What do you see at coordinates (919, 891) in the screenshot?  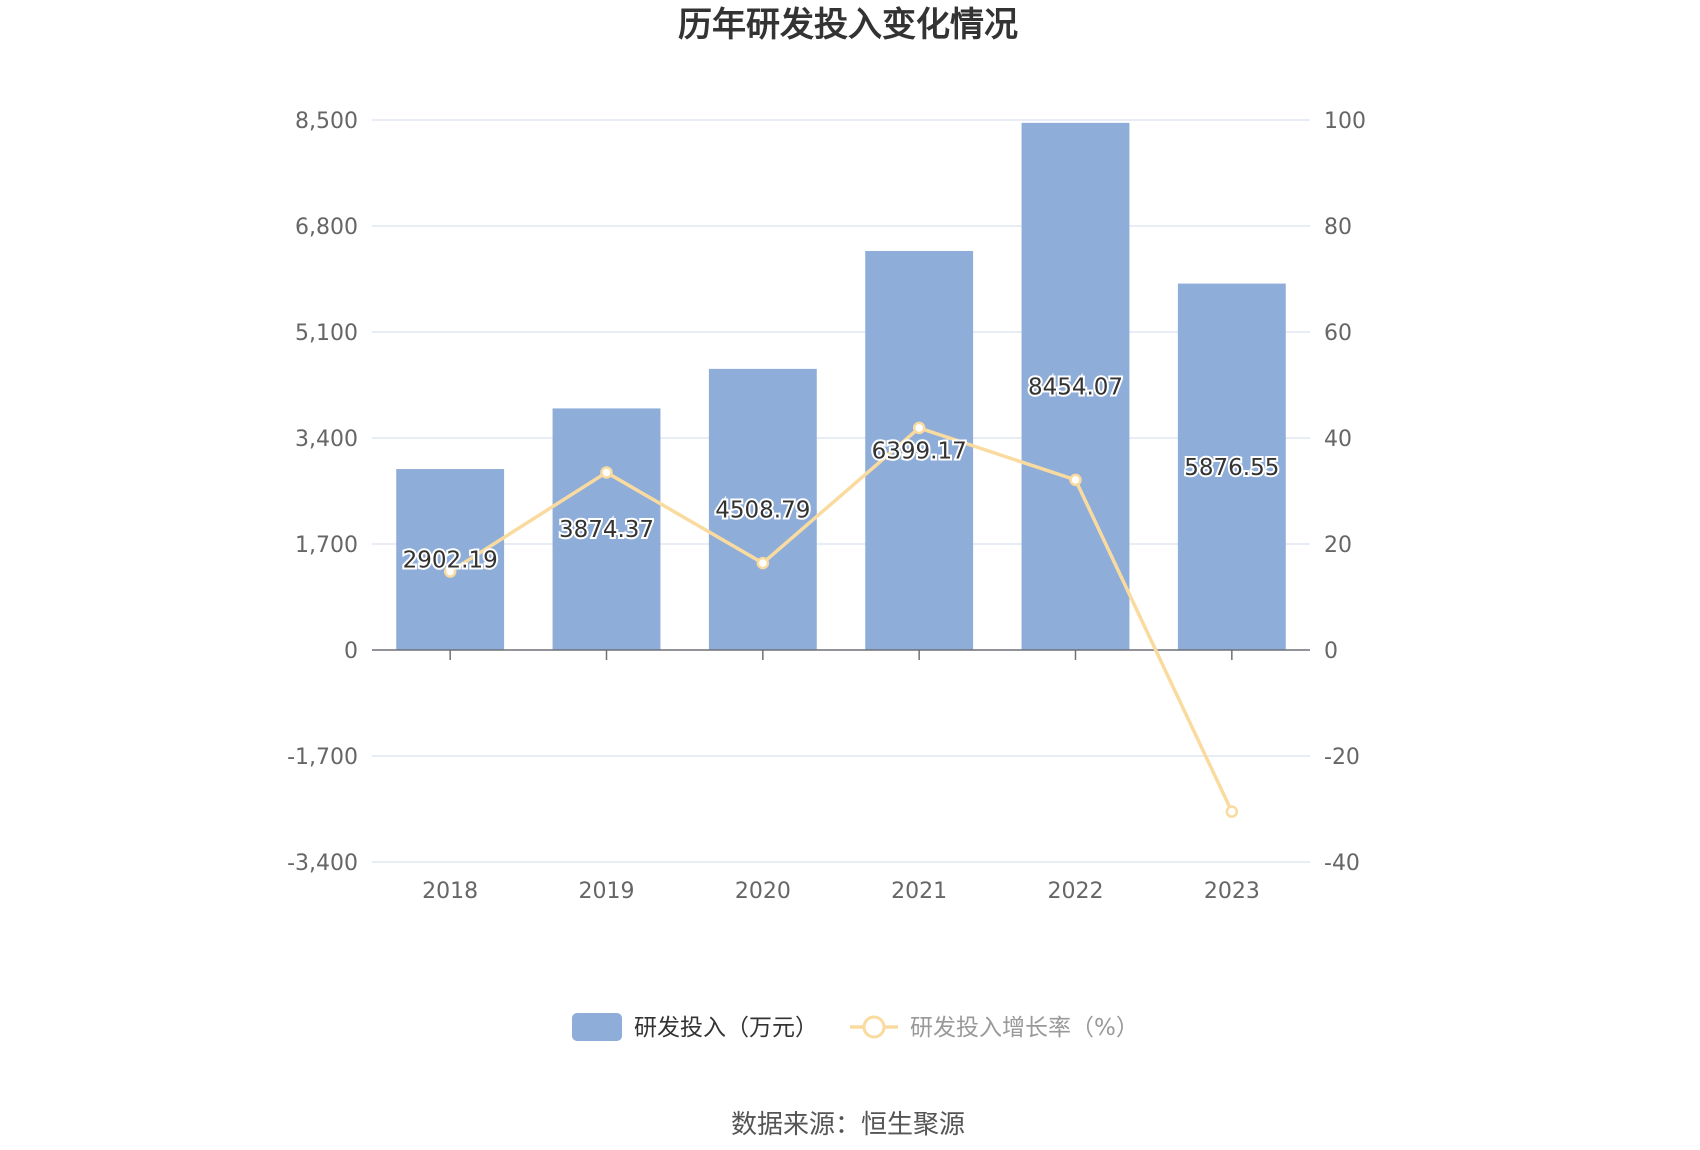 I see `x-tick-label: 2021` at bounding box center [919, 891].